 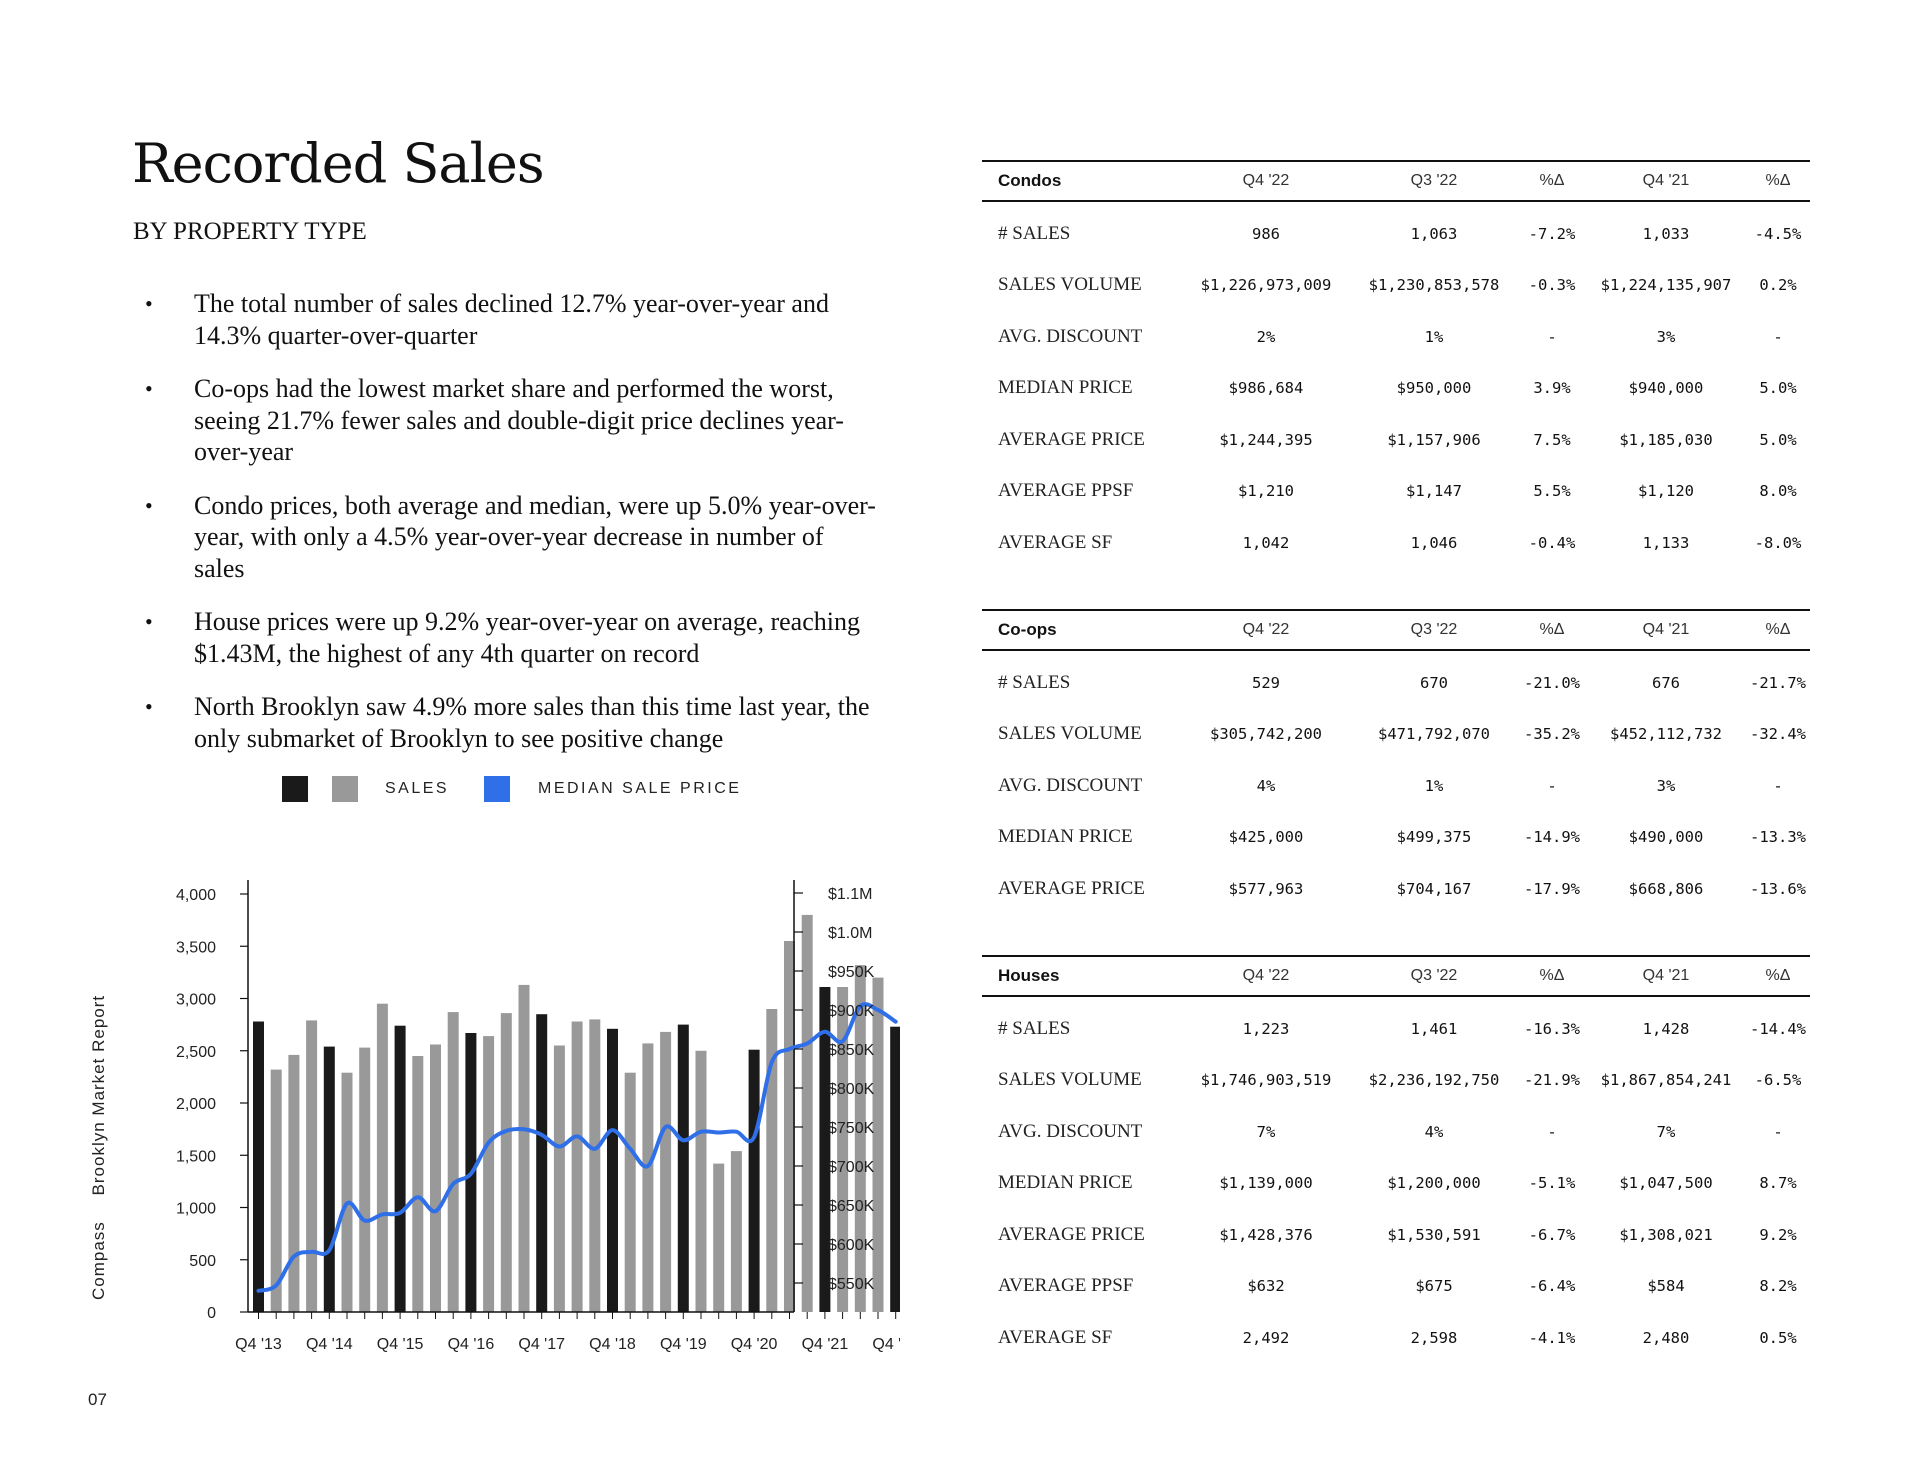 I want to click on metric-label: MEDIAN PRICE, so click(x=1065, y=388).